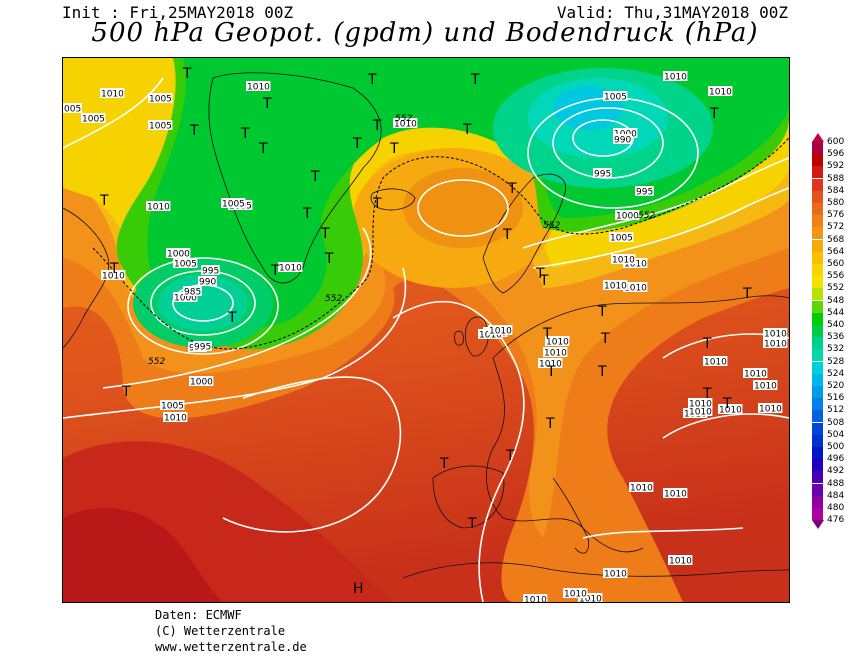  What do you see at coordinates (836, 288) in the screenshot?
I see `legend-label: 552` at bounding box center [836, 288].